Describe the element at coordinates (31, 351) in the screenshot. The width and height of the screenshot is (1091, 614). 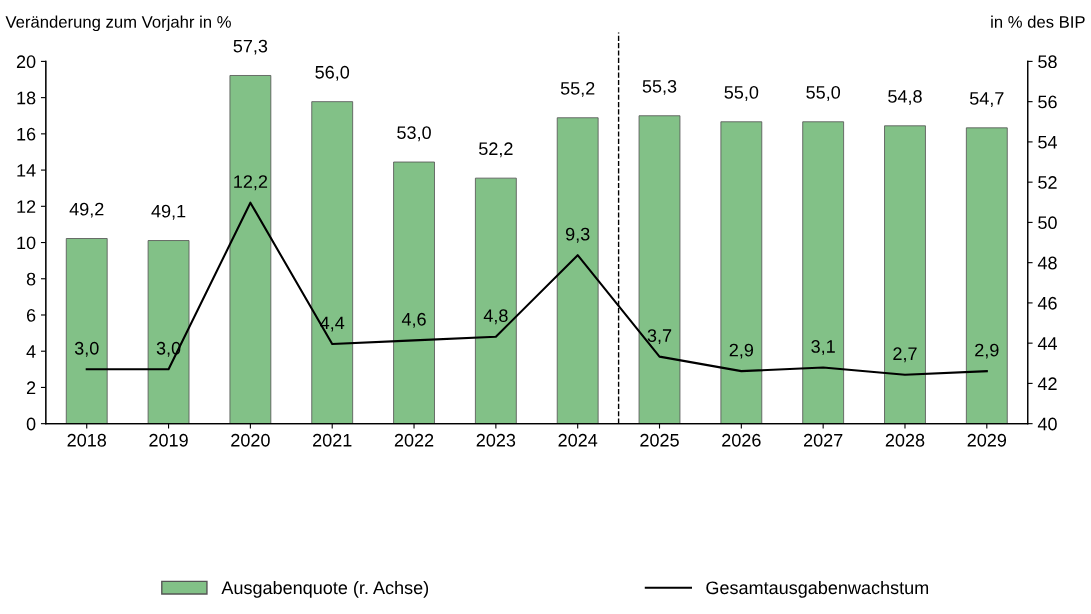
I see `y-tick-label: 4` at that location.